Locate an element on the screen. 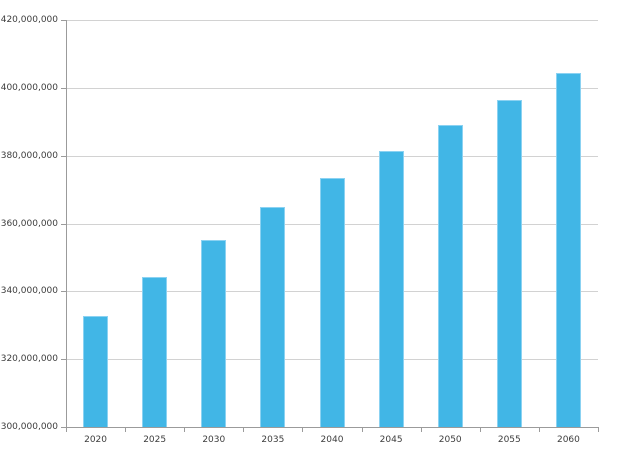  x-axis-label: 2055 is located at coordinates (509, 440).